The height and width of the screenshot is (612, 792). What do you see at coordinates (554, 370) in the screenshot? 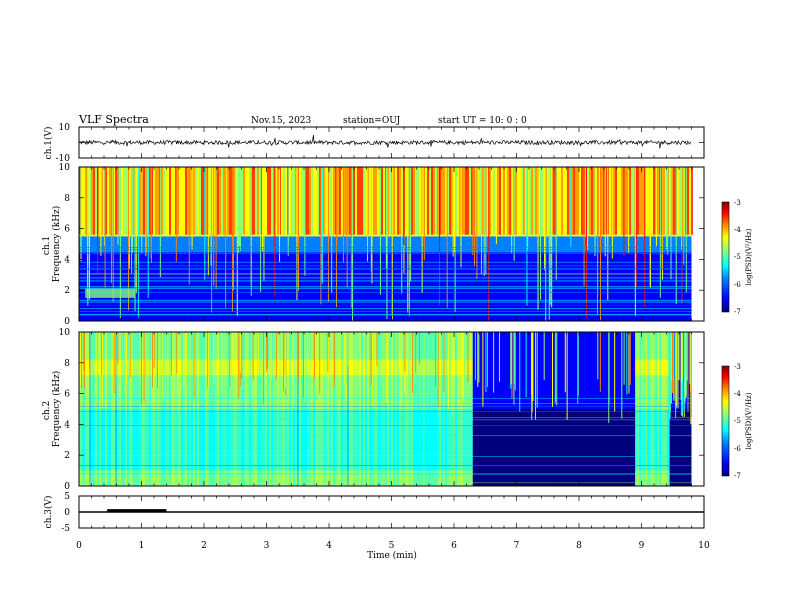
I see `spectrogram-quiet-high` at bounding box center [554, 370].